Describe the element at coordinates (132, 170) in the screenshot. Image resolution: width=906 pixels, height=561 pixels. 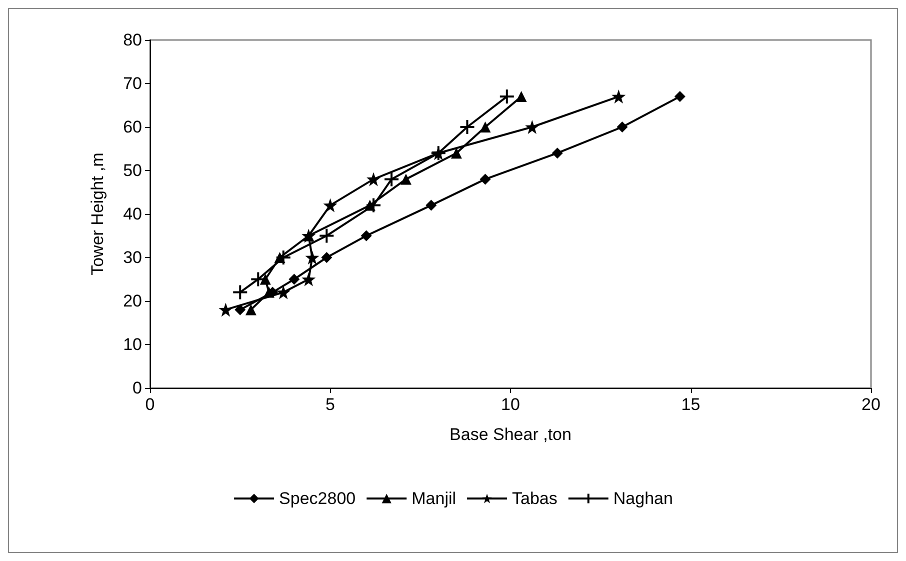
I see `y-tick-label: 50` at that location.